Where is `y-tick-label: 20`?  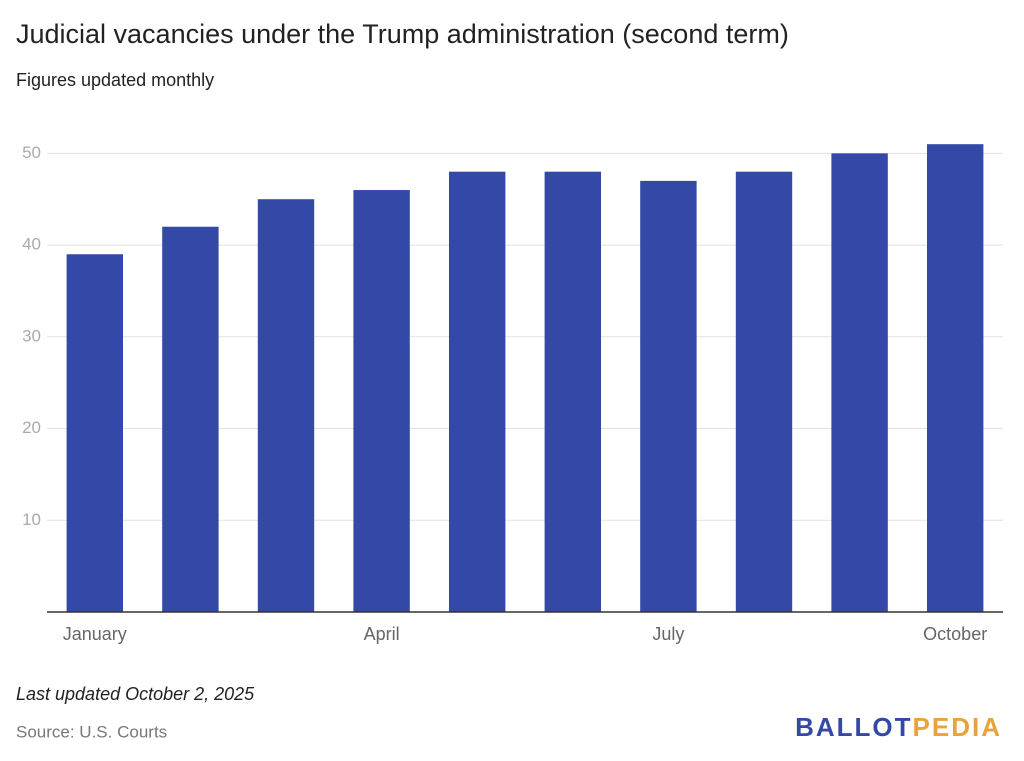
y-tick-label: 20 is located at coordinates (31, 427).